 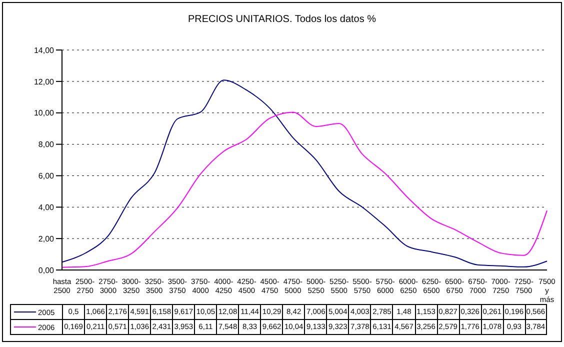 I want to click on chart-title: PRECIOS UNITARIOS. Todos los datos %, so click(x=282, y=19).